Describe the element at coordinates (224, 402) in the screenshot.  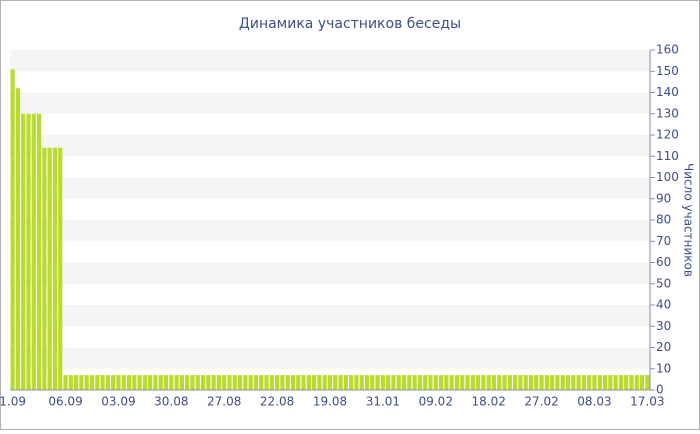
I see `x-tick-label: 27.08` at that location.